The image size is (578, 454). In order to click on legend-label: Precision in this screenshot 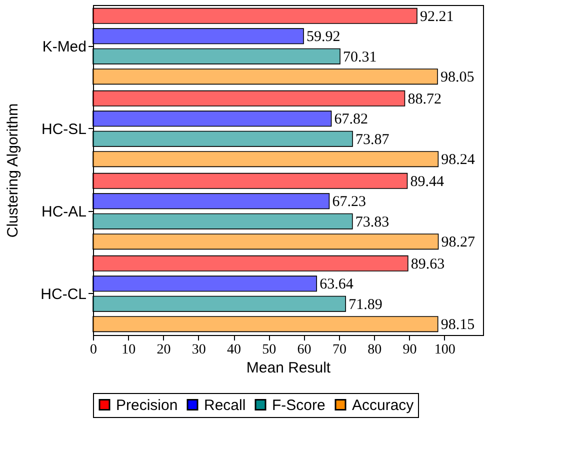, I will do `click(147, 405)`.